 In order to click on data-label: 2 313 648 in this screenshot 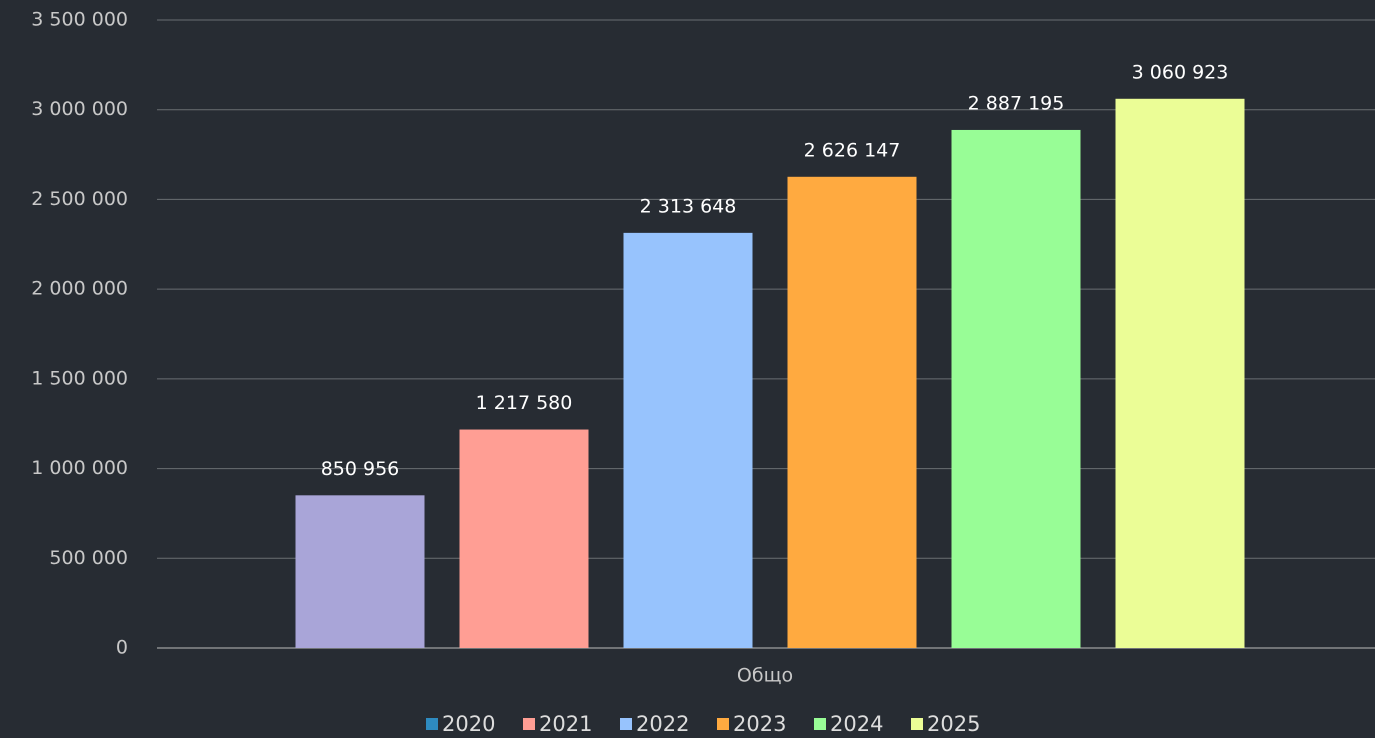, I will do `click(688, 206)`.